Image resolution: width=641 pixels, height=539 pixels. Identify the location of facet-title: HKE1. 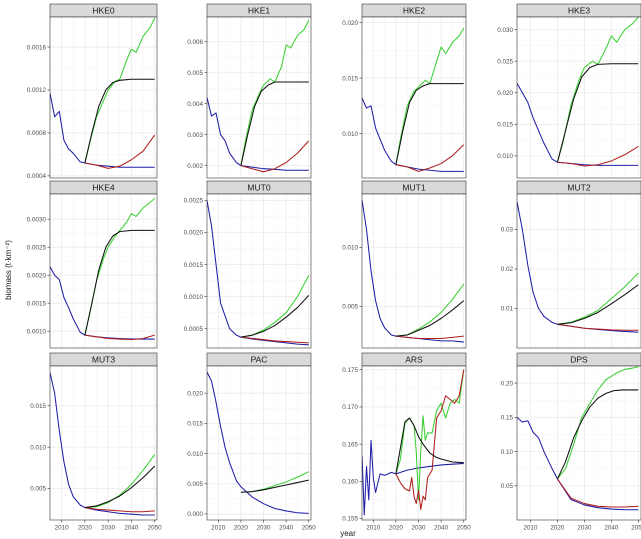
(259, 11).